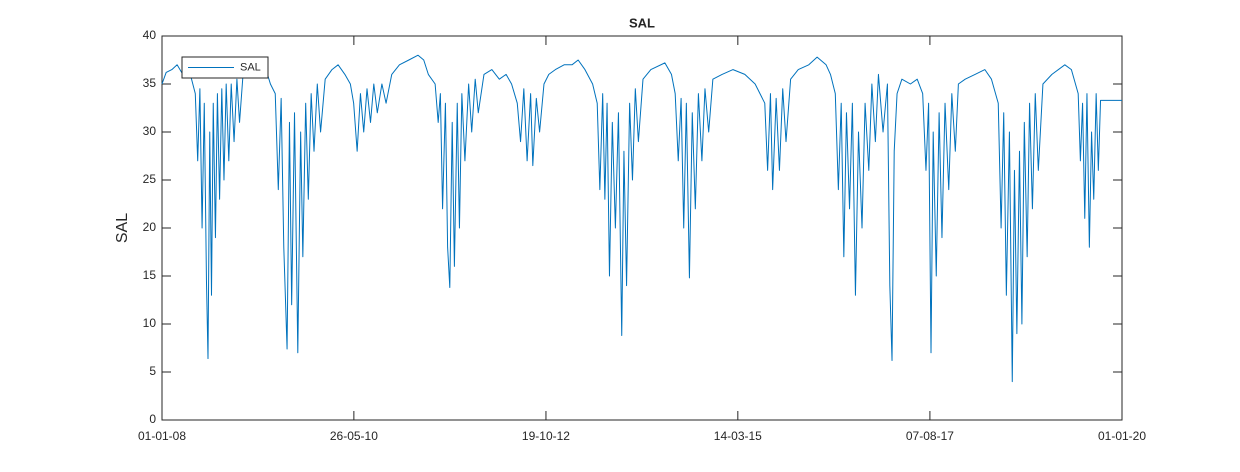 The width and height of the screenshot is (1240, 472). What do you see at coordinates (162, 436) in the screenshot?
I see `x-tick-label: 01-01-08` at bounding box center [162, 436].